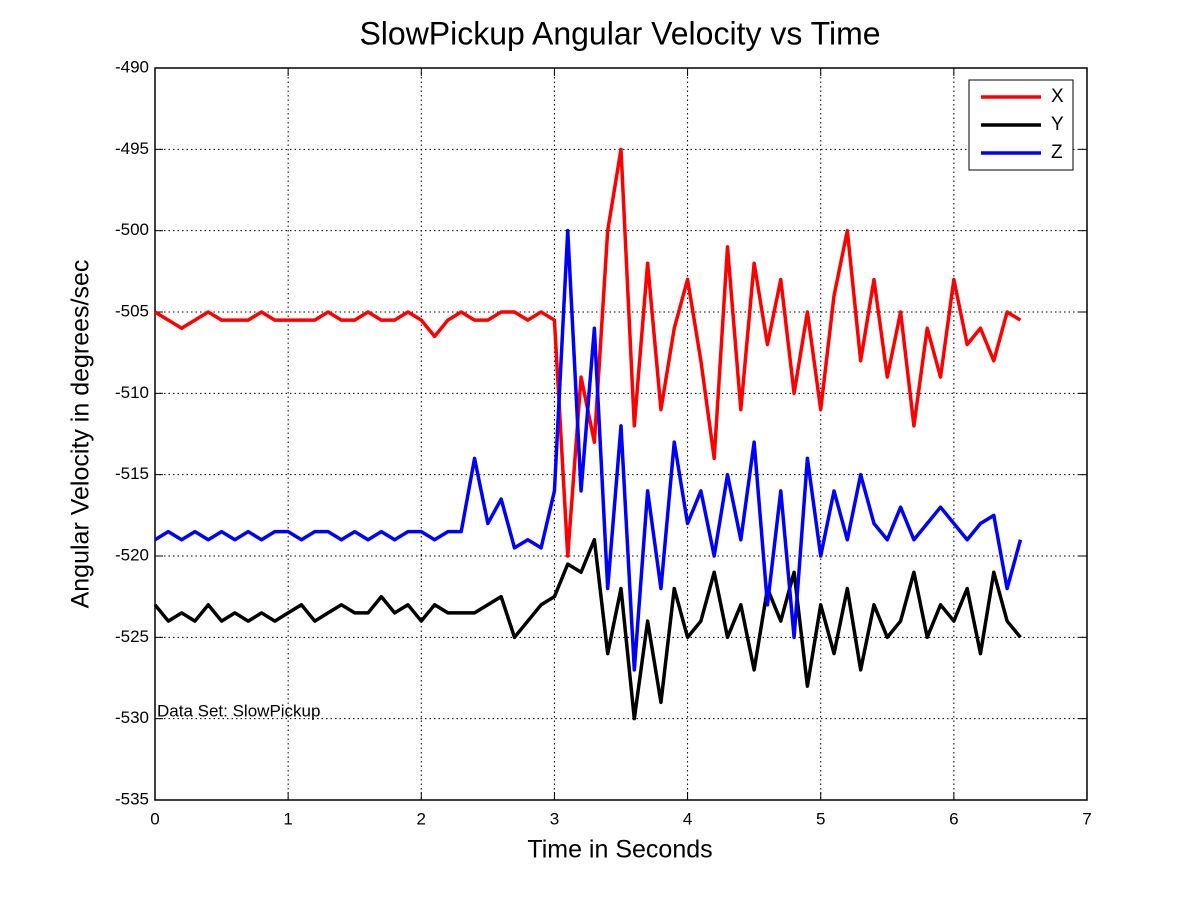 The image size is (1200, 900). I want to click on y-tick-label: -495, so click(132, 148).